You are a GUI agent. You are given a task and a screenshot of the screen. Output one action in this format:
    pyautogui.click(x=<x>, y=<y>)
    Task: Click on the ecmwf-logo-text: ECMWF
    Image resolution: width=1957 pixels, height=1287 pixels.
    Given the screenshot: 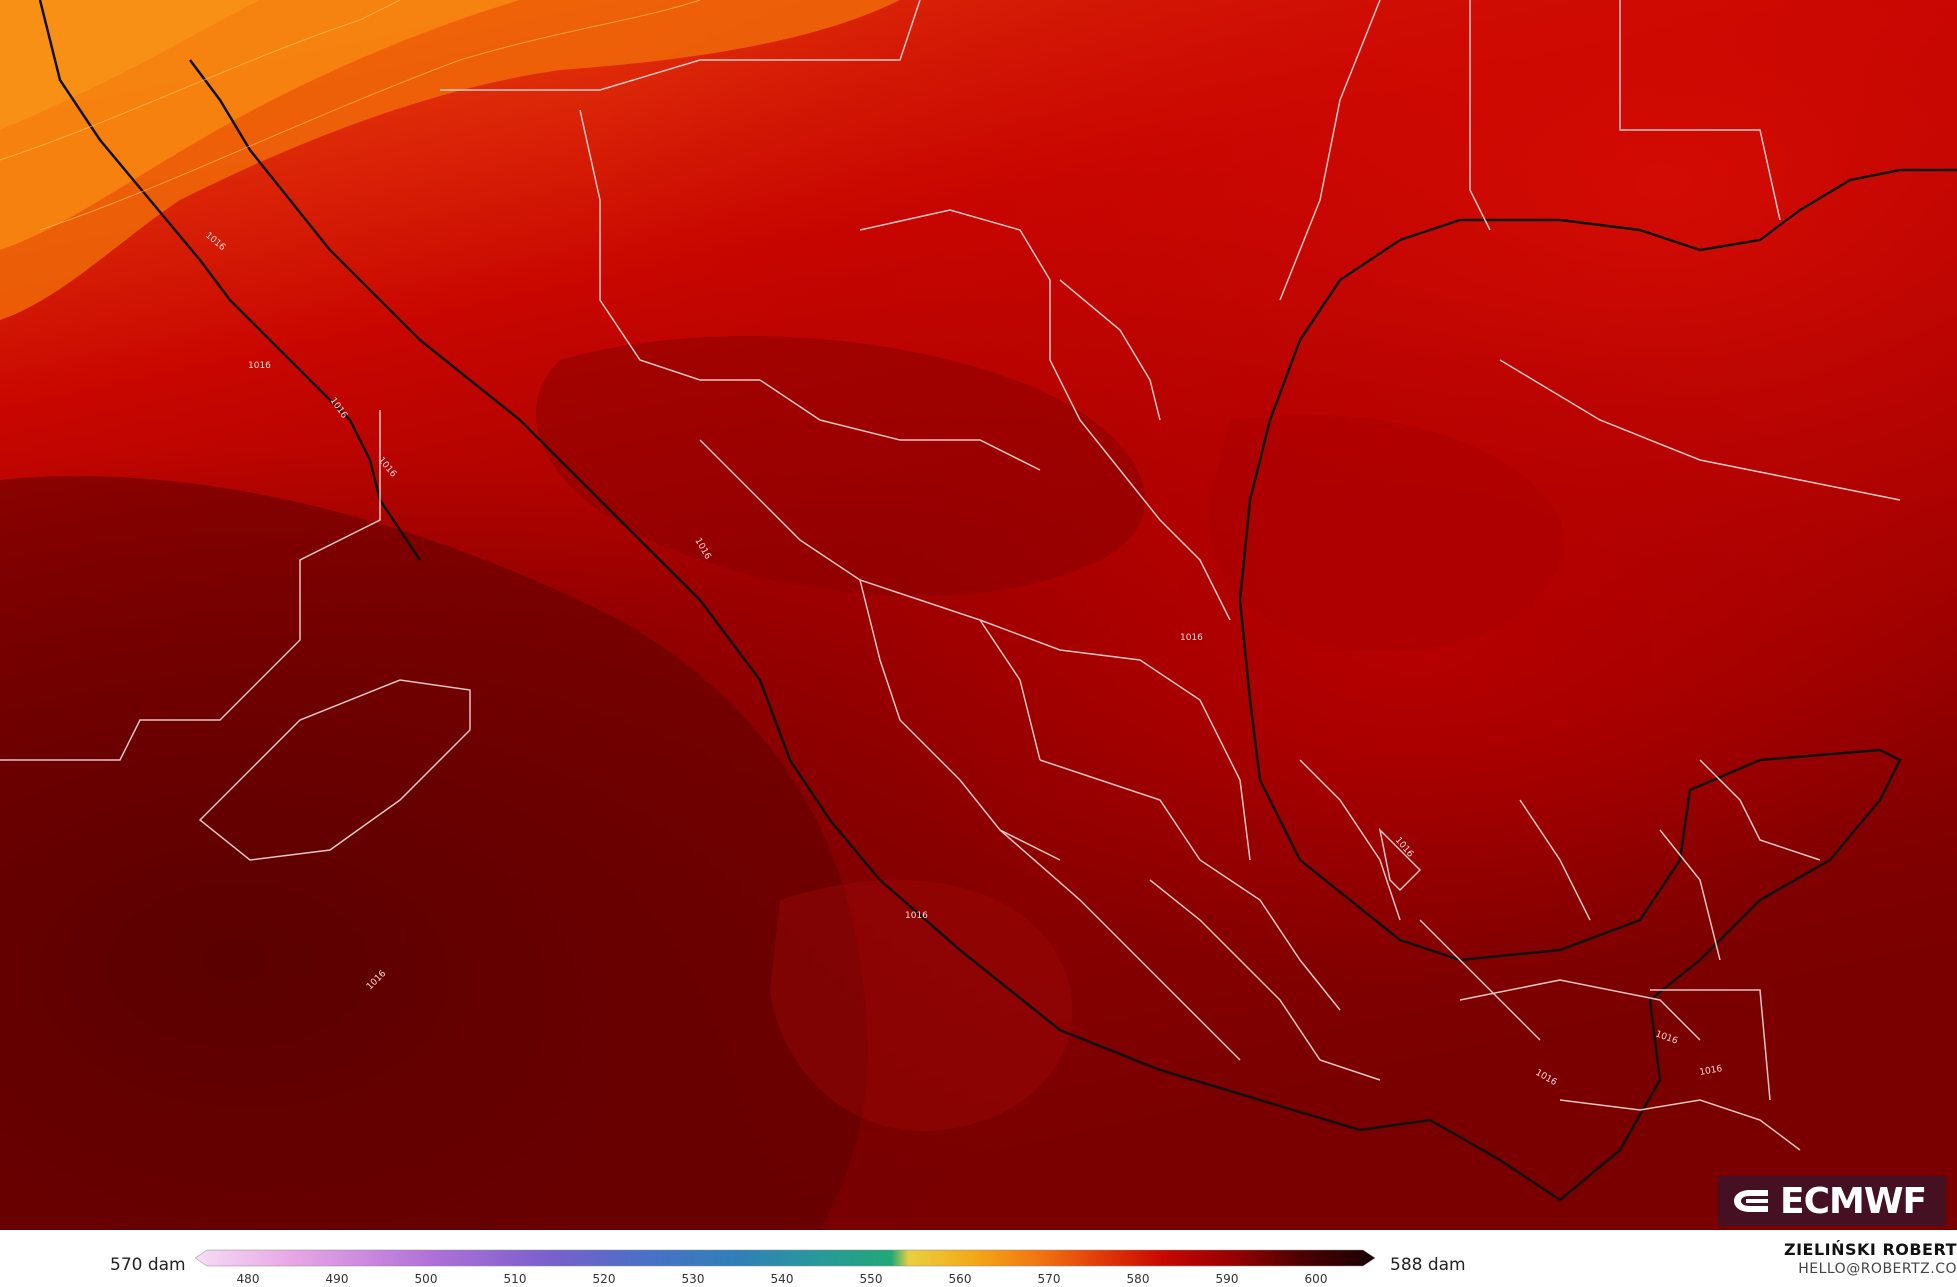 What is the action you would take?
    pyautogui.click(x=1853, y=1201)
    